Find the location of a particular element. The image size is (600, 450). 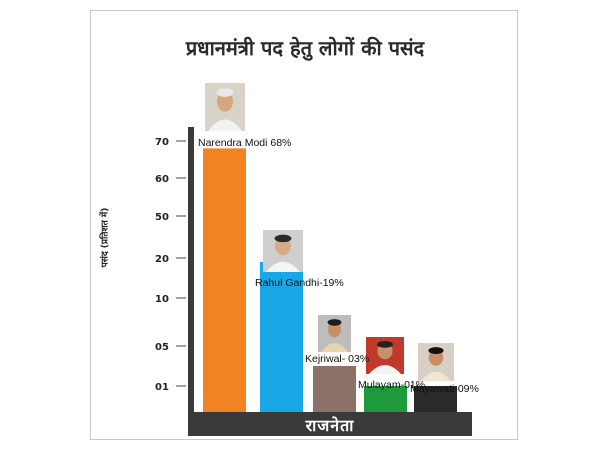

narendra-modi-photo-hair is located at coordinates (225, 92).